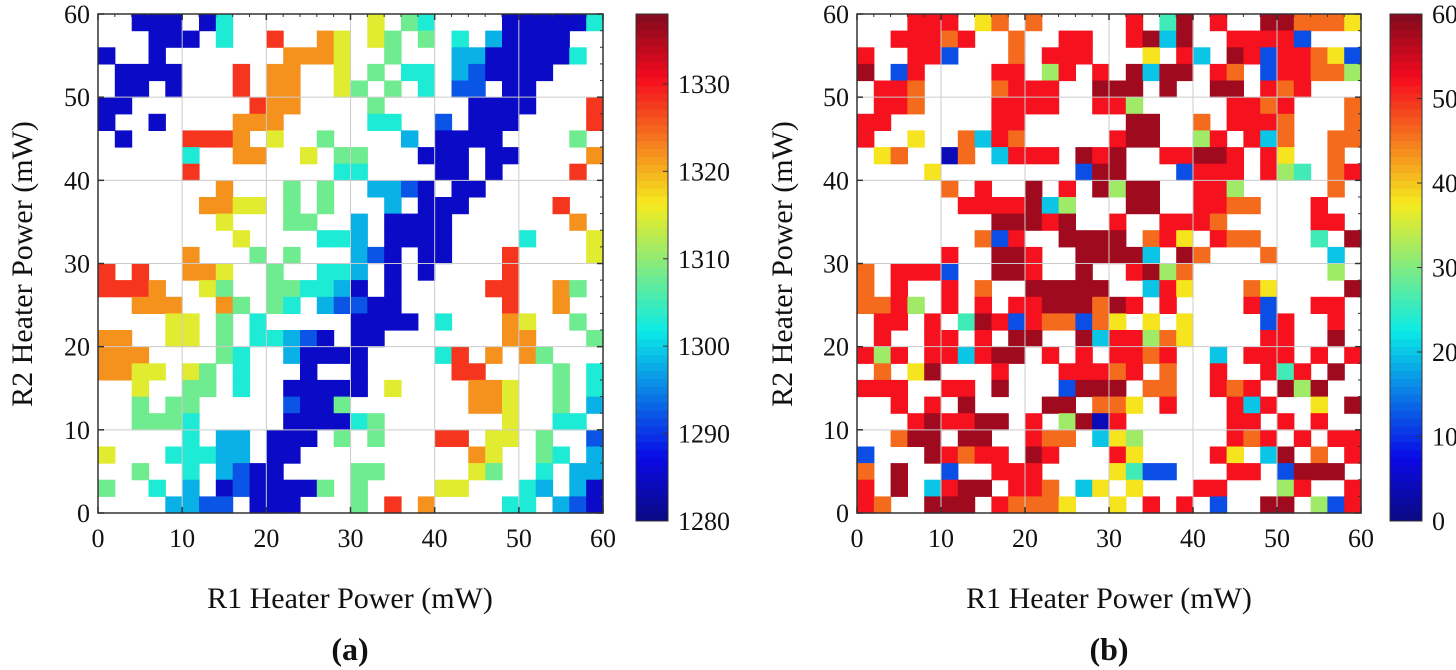  I want to click on colorbar-tick-label: 60, so click(1444, 14).